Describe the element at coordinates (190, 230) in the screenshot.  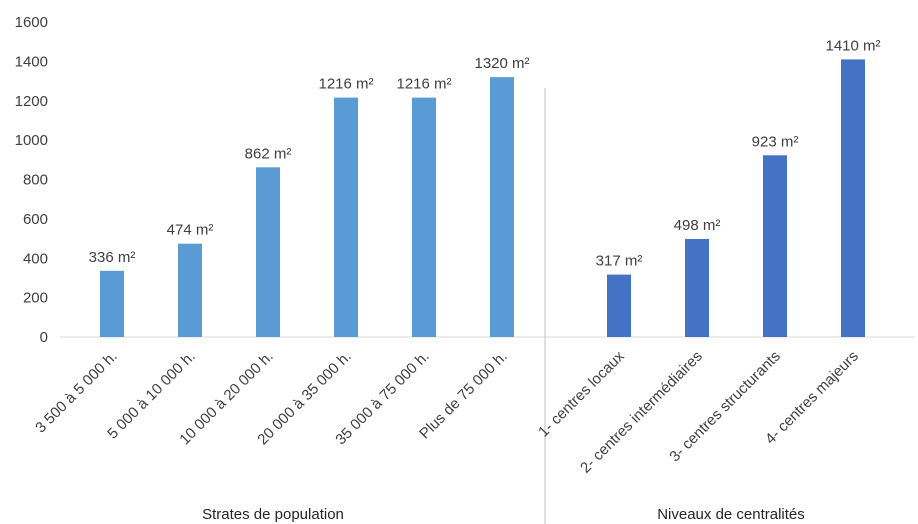
I see `data-label: 474 m²` at that location.